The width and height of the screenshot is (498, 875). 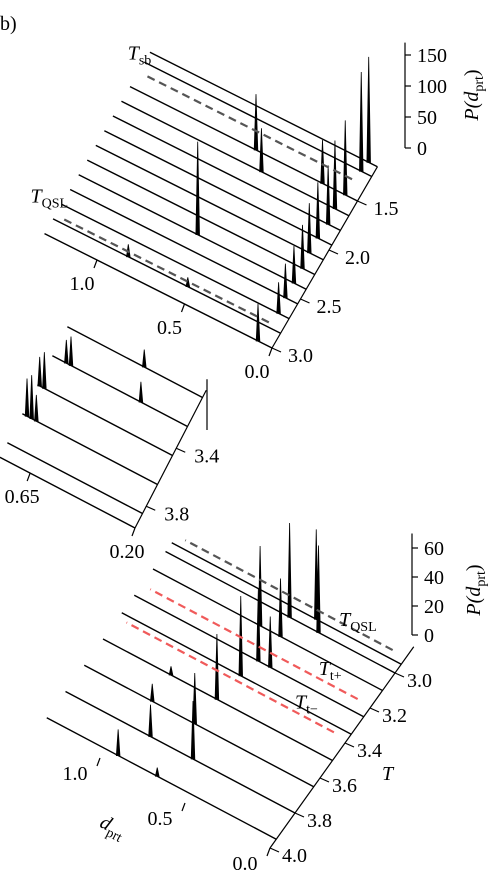 What do you see at coordinates (342, 747) in the screenshot?
I see `T-axis-line` at bounding box center [342, 747].